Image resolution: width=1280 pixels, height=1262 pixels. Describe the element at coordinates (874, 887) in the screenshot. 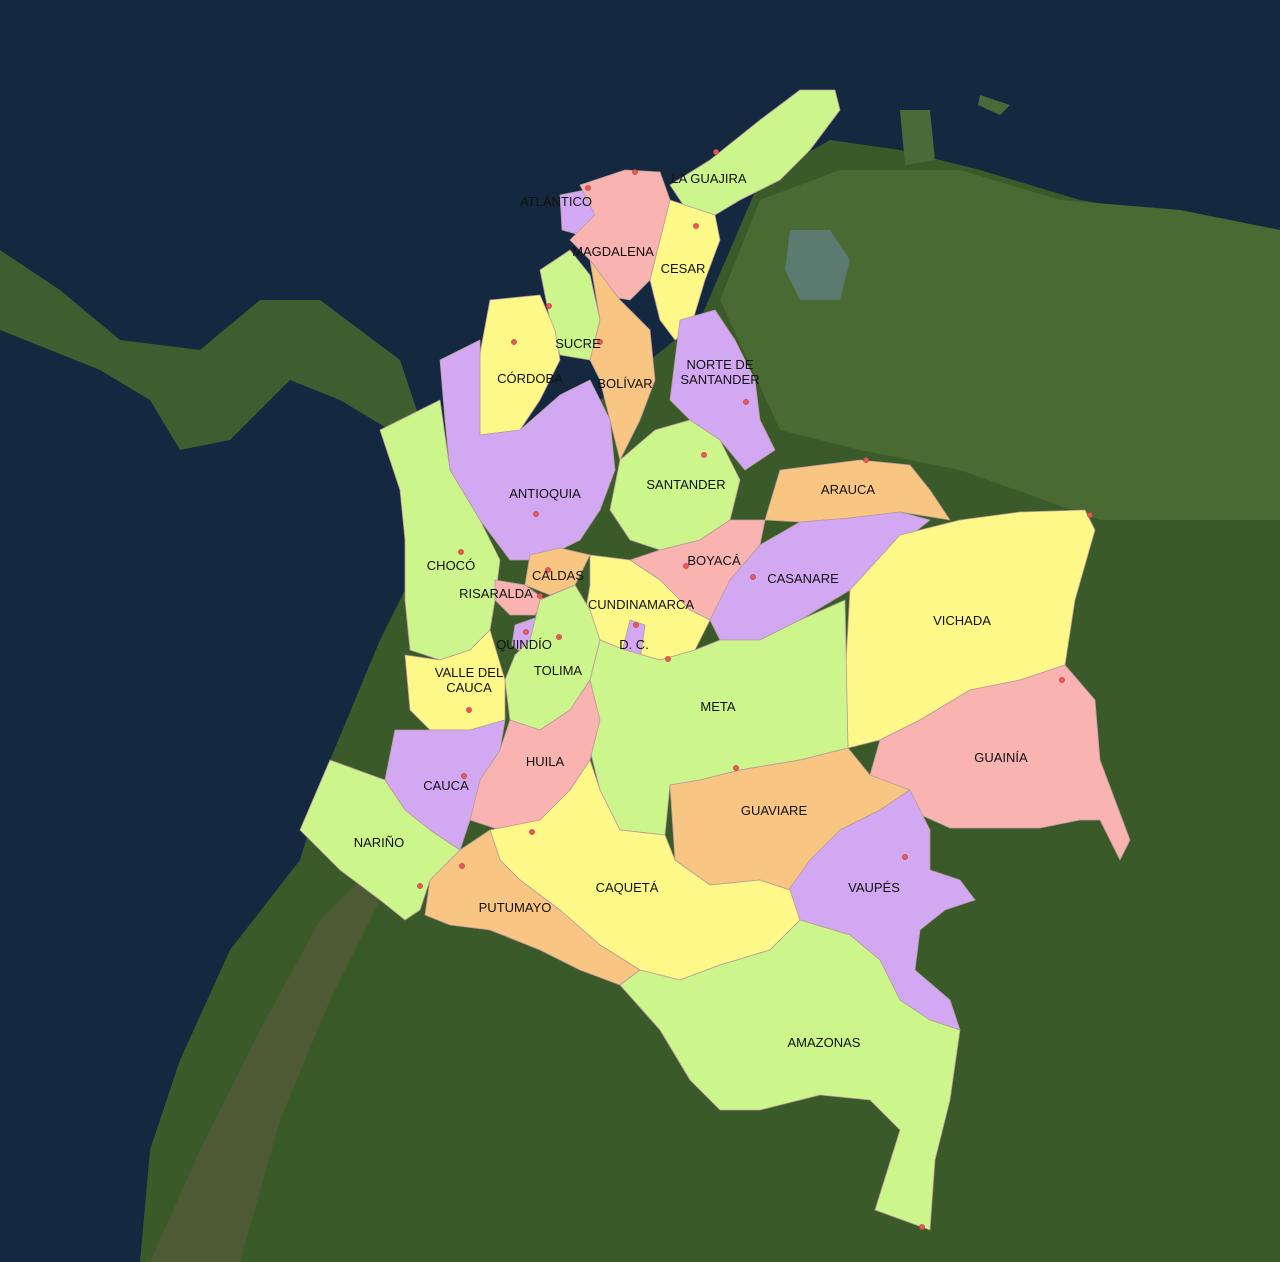

I see `label-vaupes: VAUPÉS` at that location.